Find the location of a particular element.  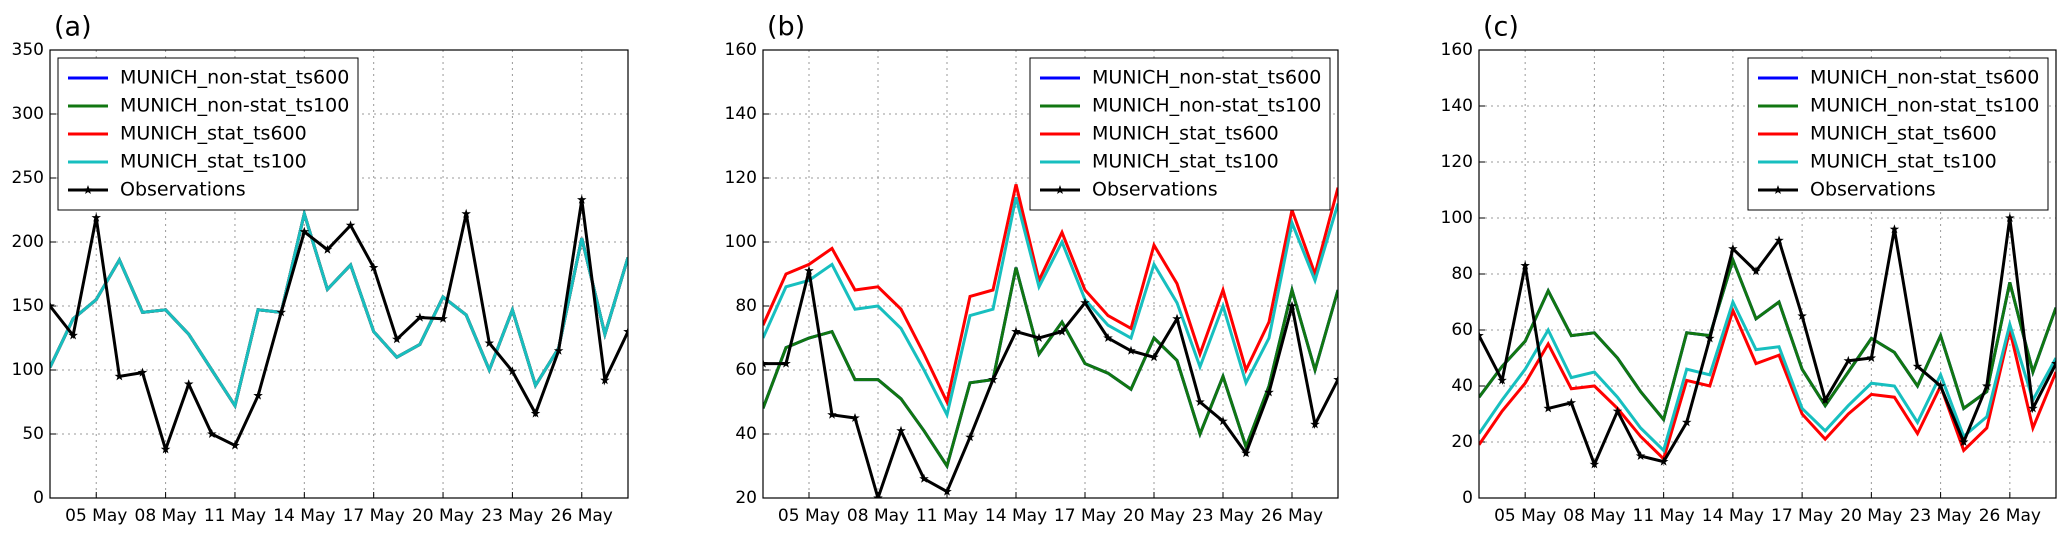

subplot-title: (b) is located at coordinates (786, 27).